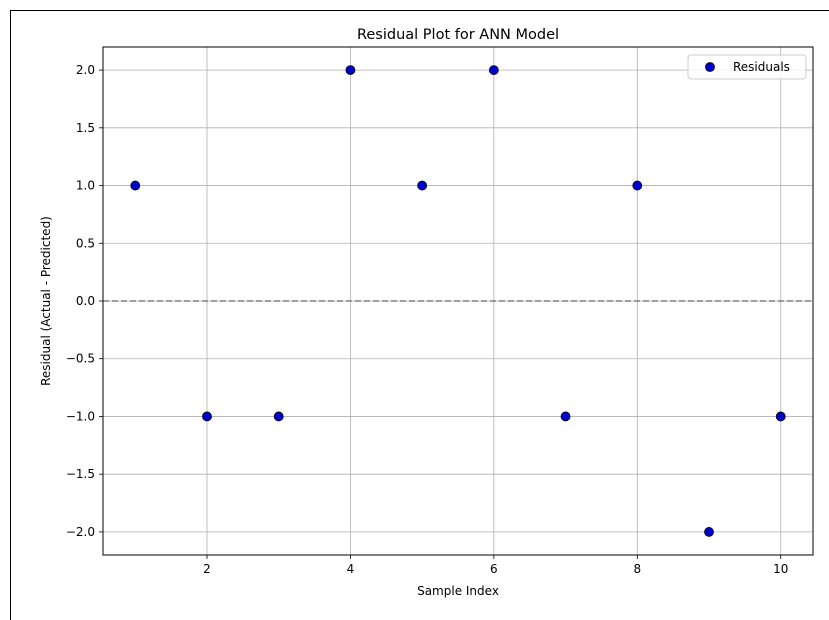 Image resolution: width=829 pixels, height=620 pixels. Describe the element at coordinates (458, 35) in the screenshot. I see `chart-title: Residual Plot for ANN Model` at that location.